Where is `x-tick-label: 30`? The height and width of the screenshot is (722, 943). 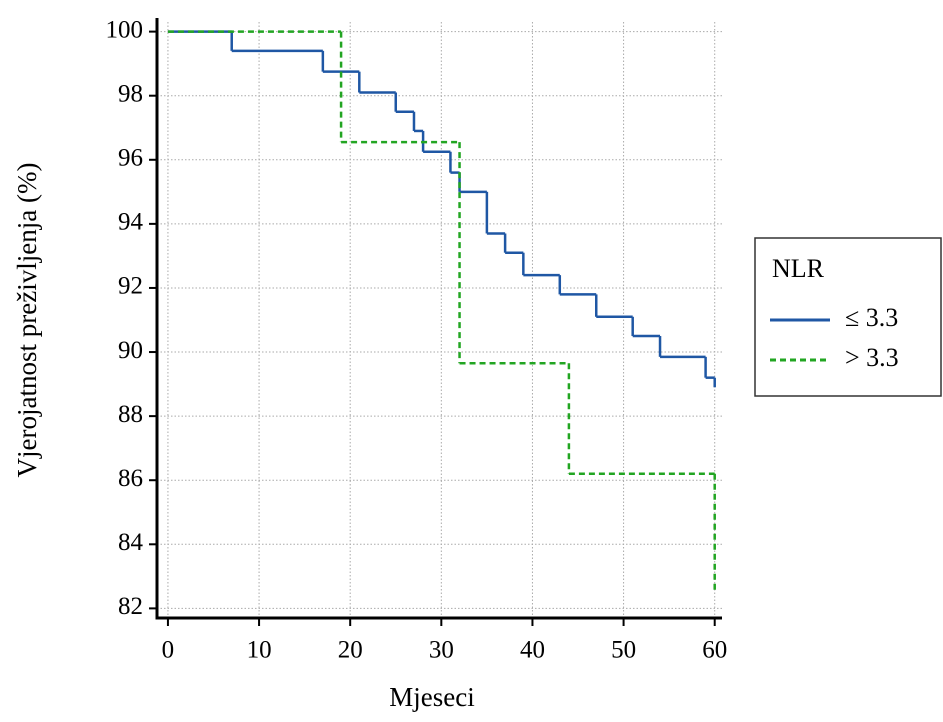 x-tick-label: 30 is located at coordinates (441, 650).